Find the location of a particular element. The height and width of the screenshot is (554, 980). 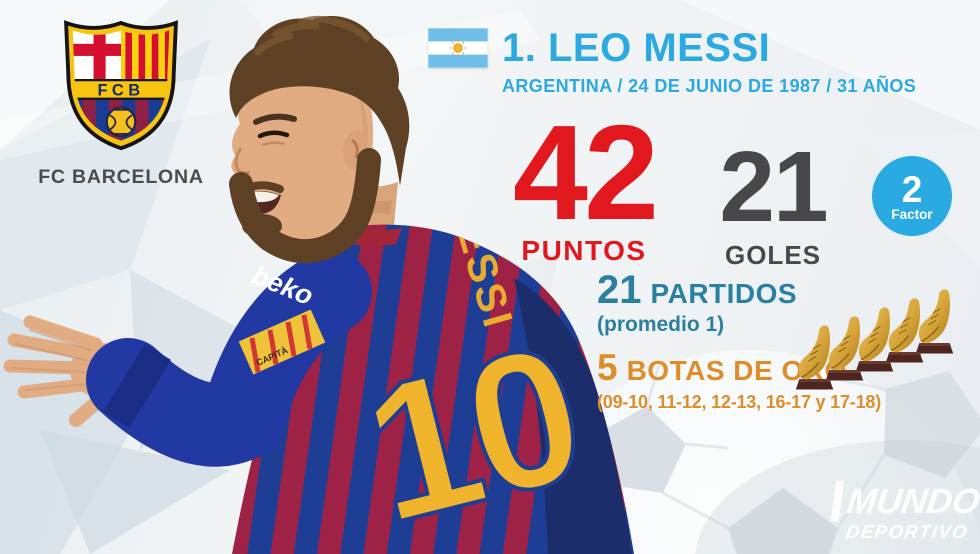

golden-boots-value: 5 is located at coordinates (607, 367).